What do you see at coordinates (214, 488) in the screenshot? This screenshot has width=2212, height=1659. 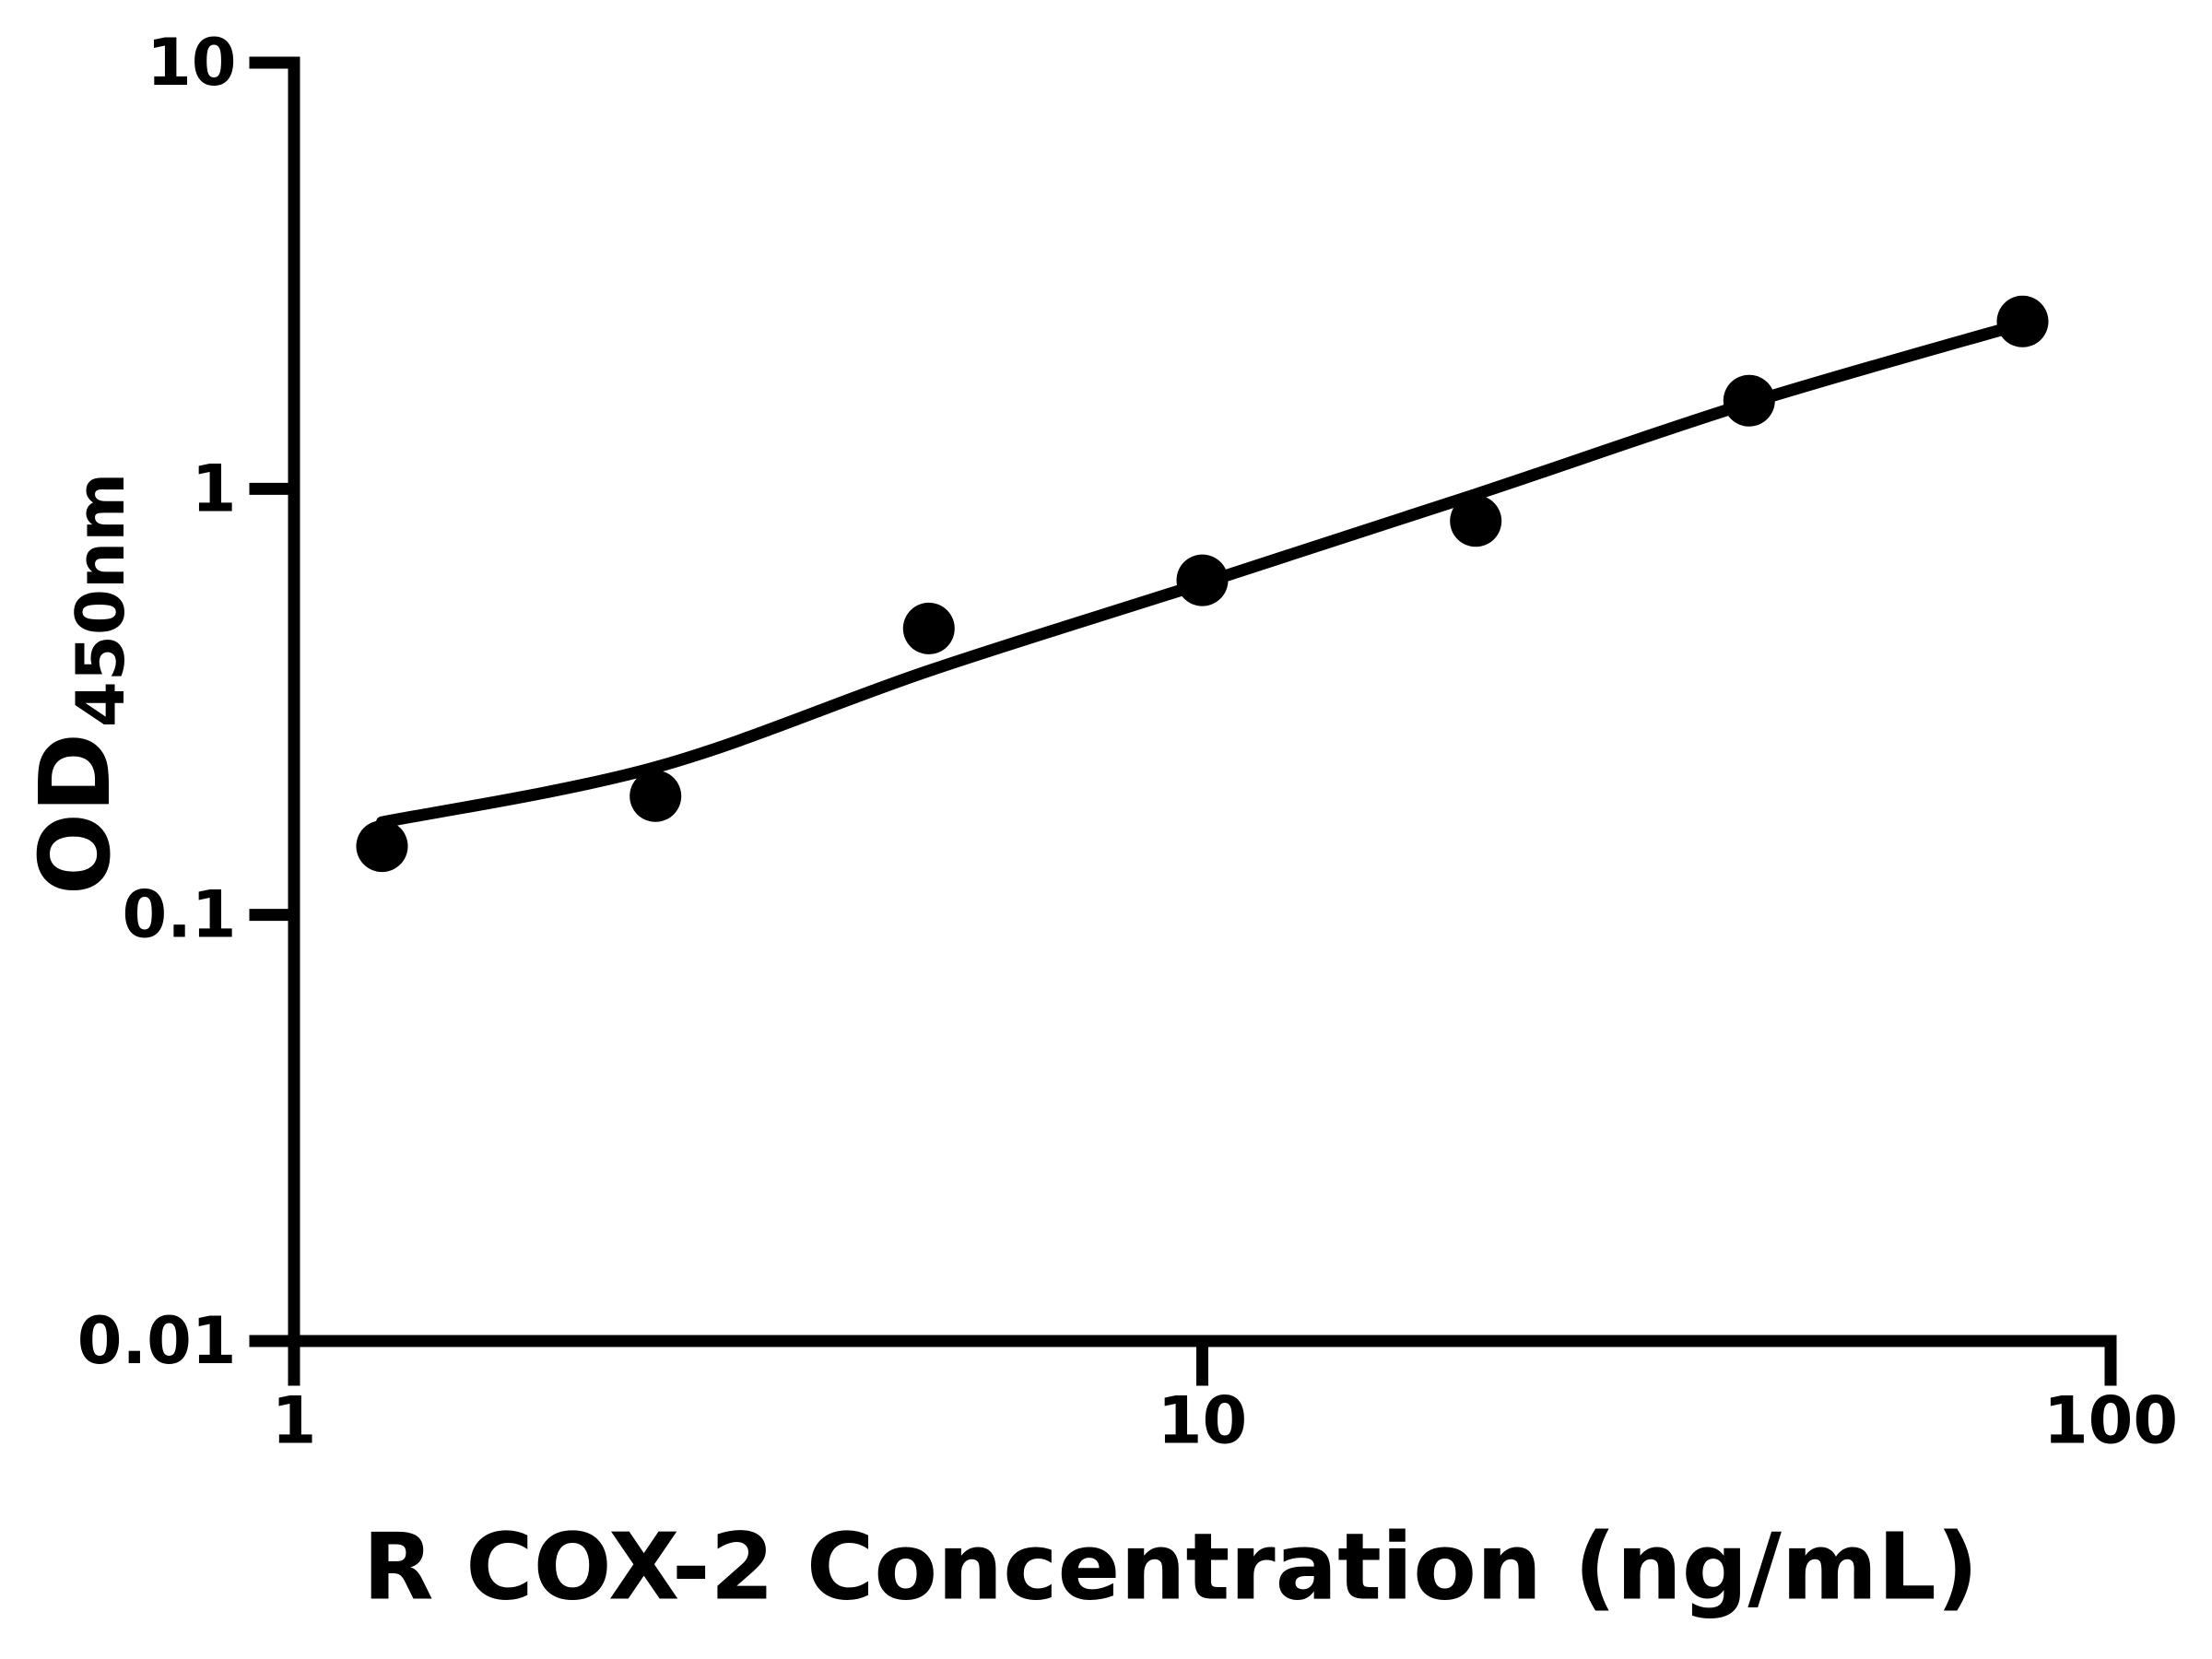 I see `y-tick-label-1: 1` at bounding box center [214, 488].